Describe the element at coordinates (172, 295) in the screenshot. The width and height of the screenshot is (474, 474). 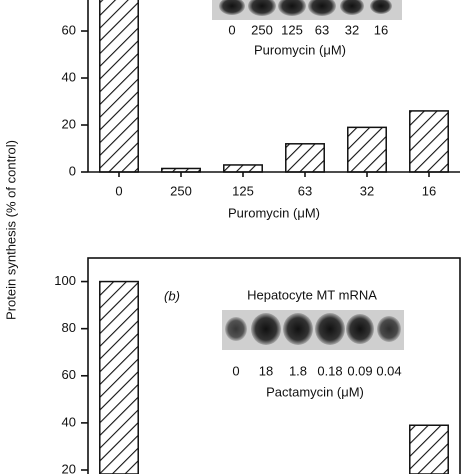
I see `panel-label: (b)` at that location.